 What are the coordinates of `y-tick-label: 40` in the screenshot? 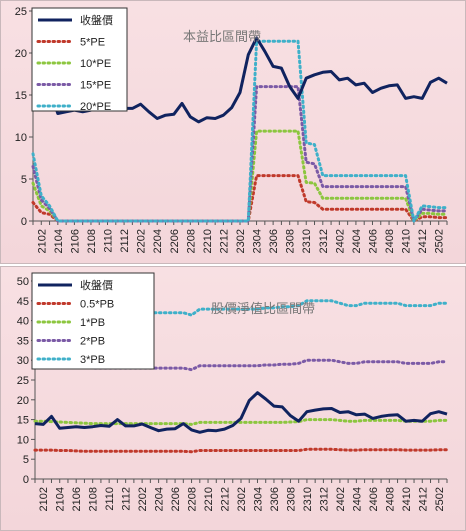 It's located at (23, 322).